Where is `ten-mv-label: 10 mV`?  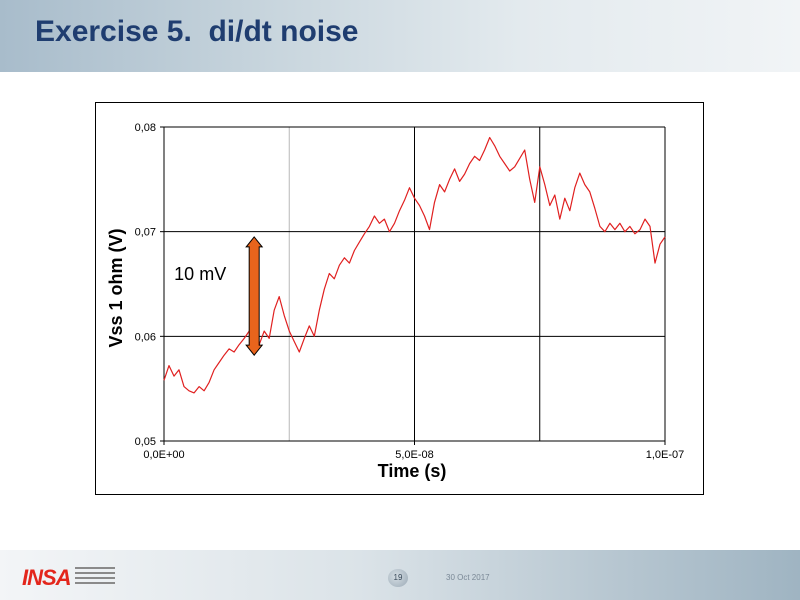 ten-mv-label: 10 mV is located at coordinates (200, 274).